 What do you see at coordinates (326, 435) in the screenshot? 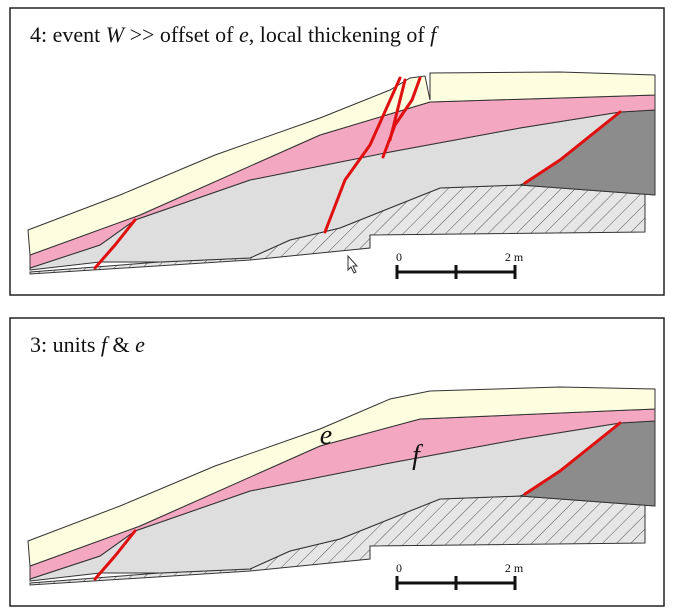
I see `unit-label: e` at bounding box center [326, 435].